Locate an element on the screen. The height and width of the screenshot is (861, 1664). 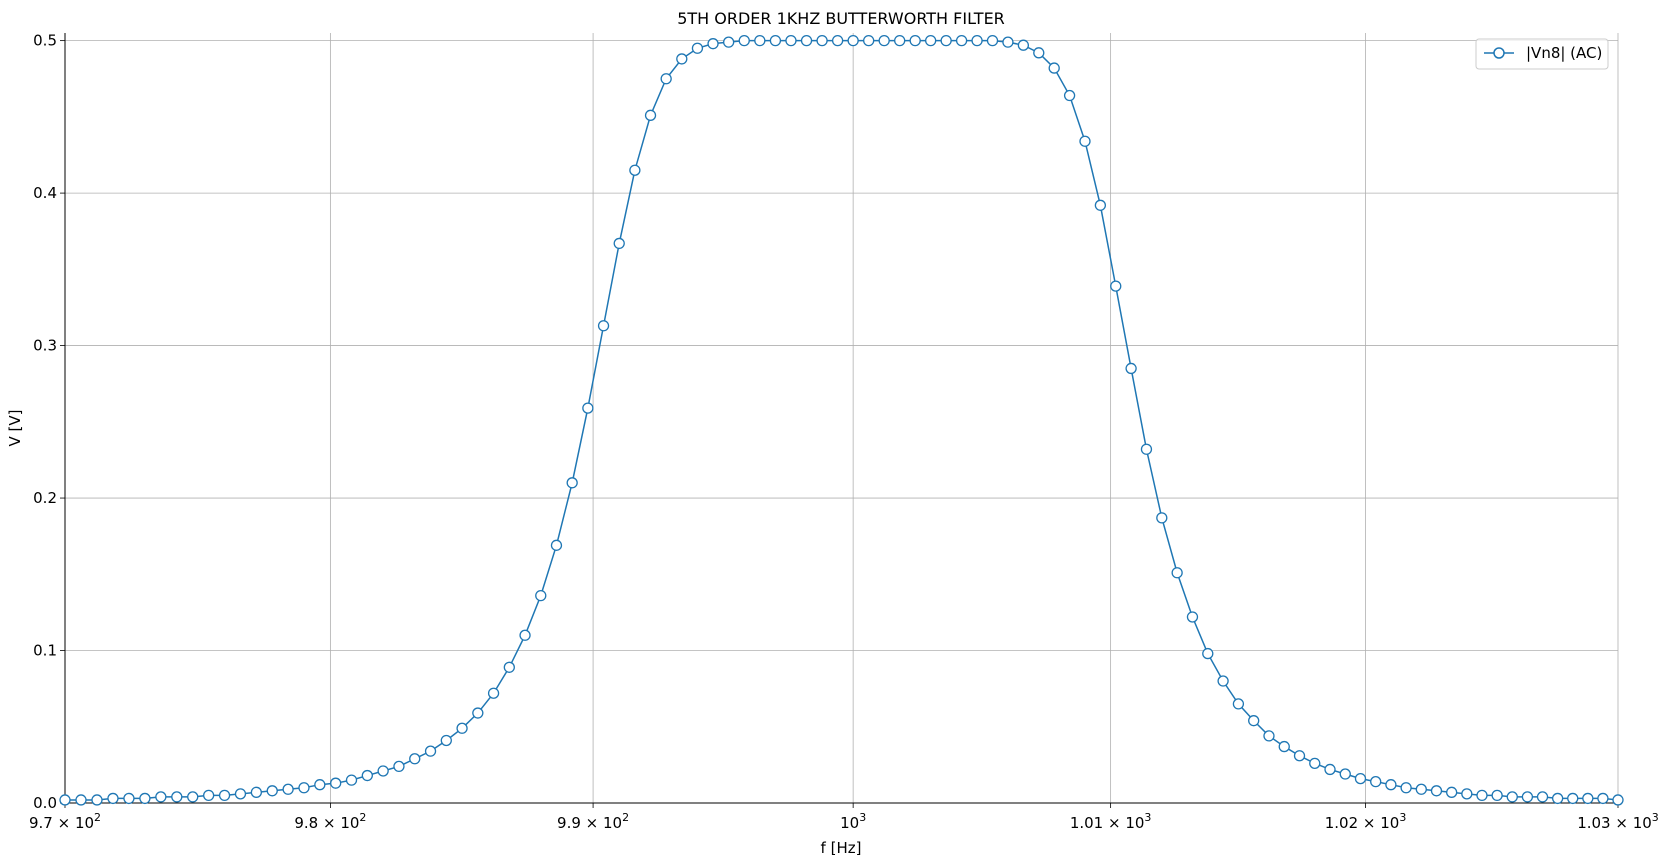
y-axis-label: V [V] is located at coordinates (15, 428).